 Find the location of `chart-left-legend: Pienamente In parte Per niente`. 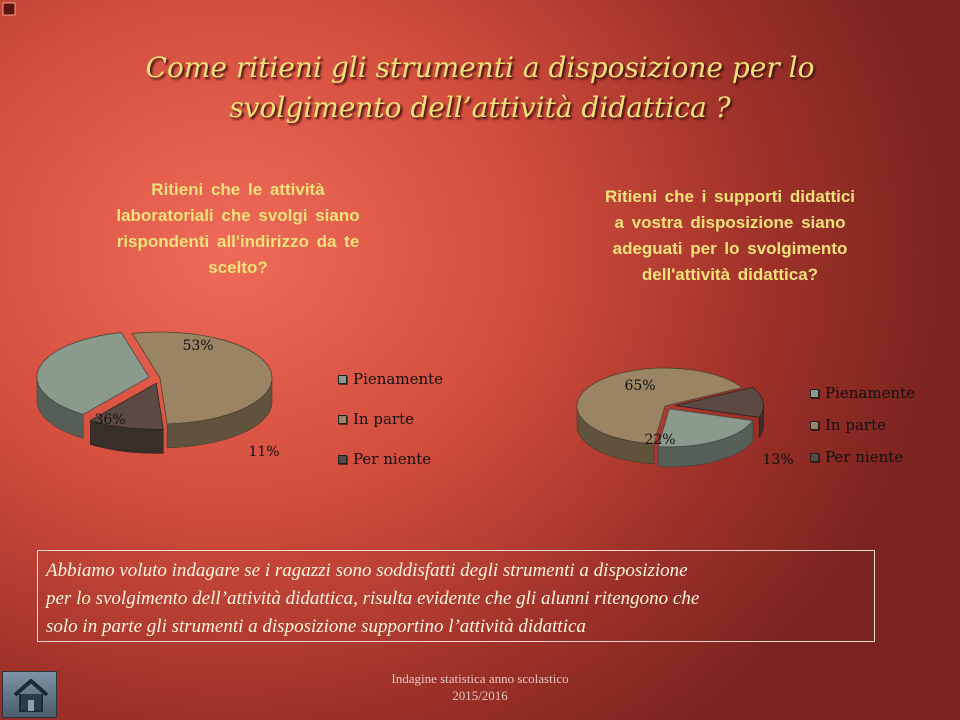

chart-left-legend: Pienamente In parte Per niente is located at coordinates (390, 429).